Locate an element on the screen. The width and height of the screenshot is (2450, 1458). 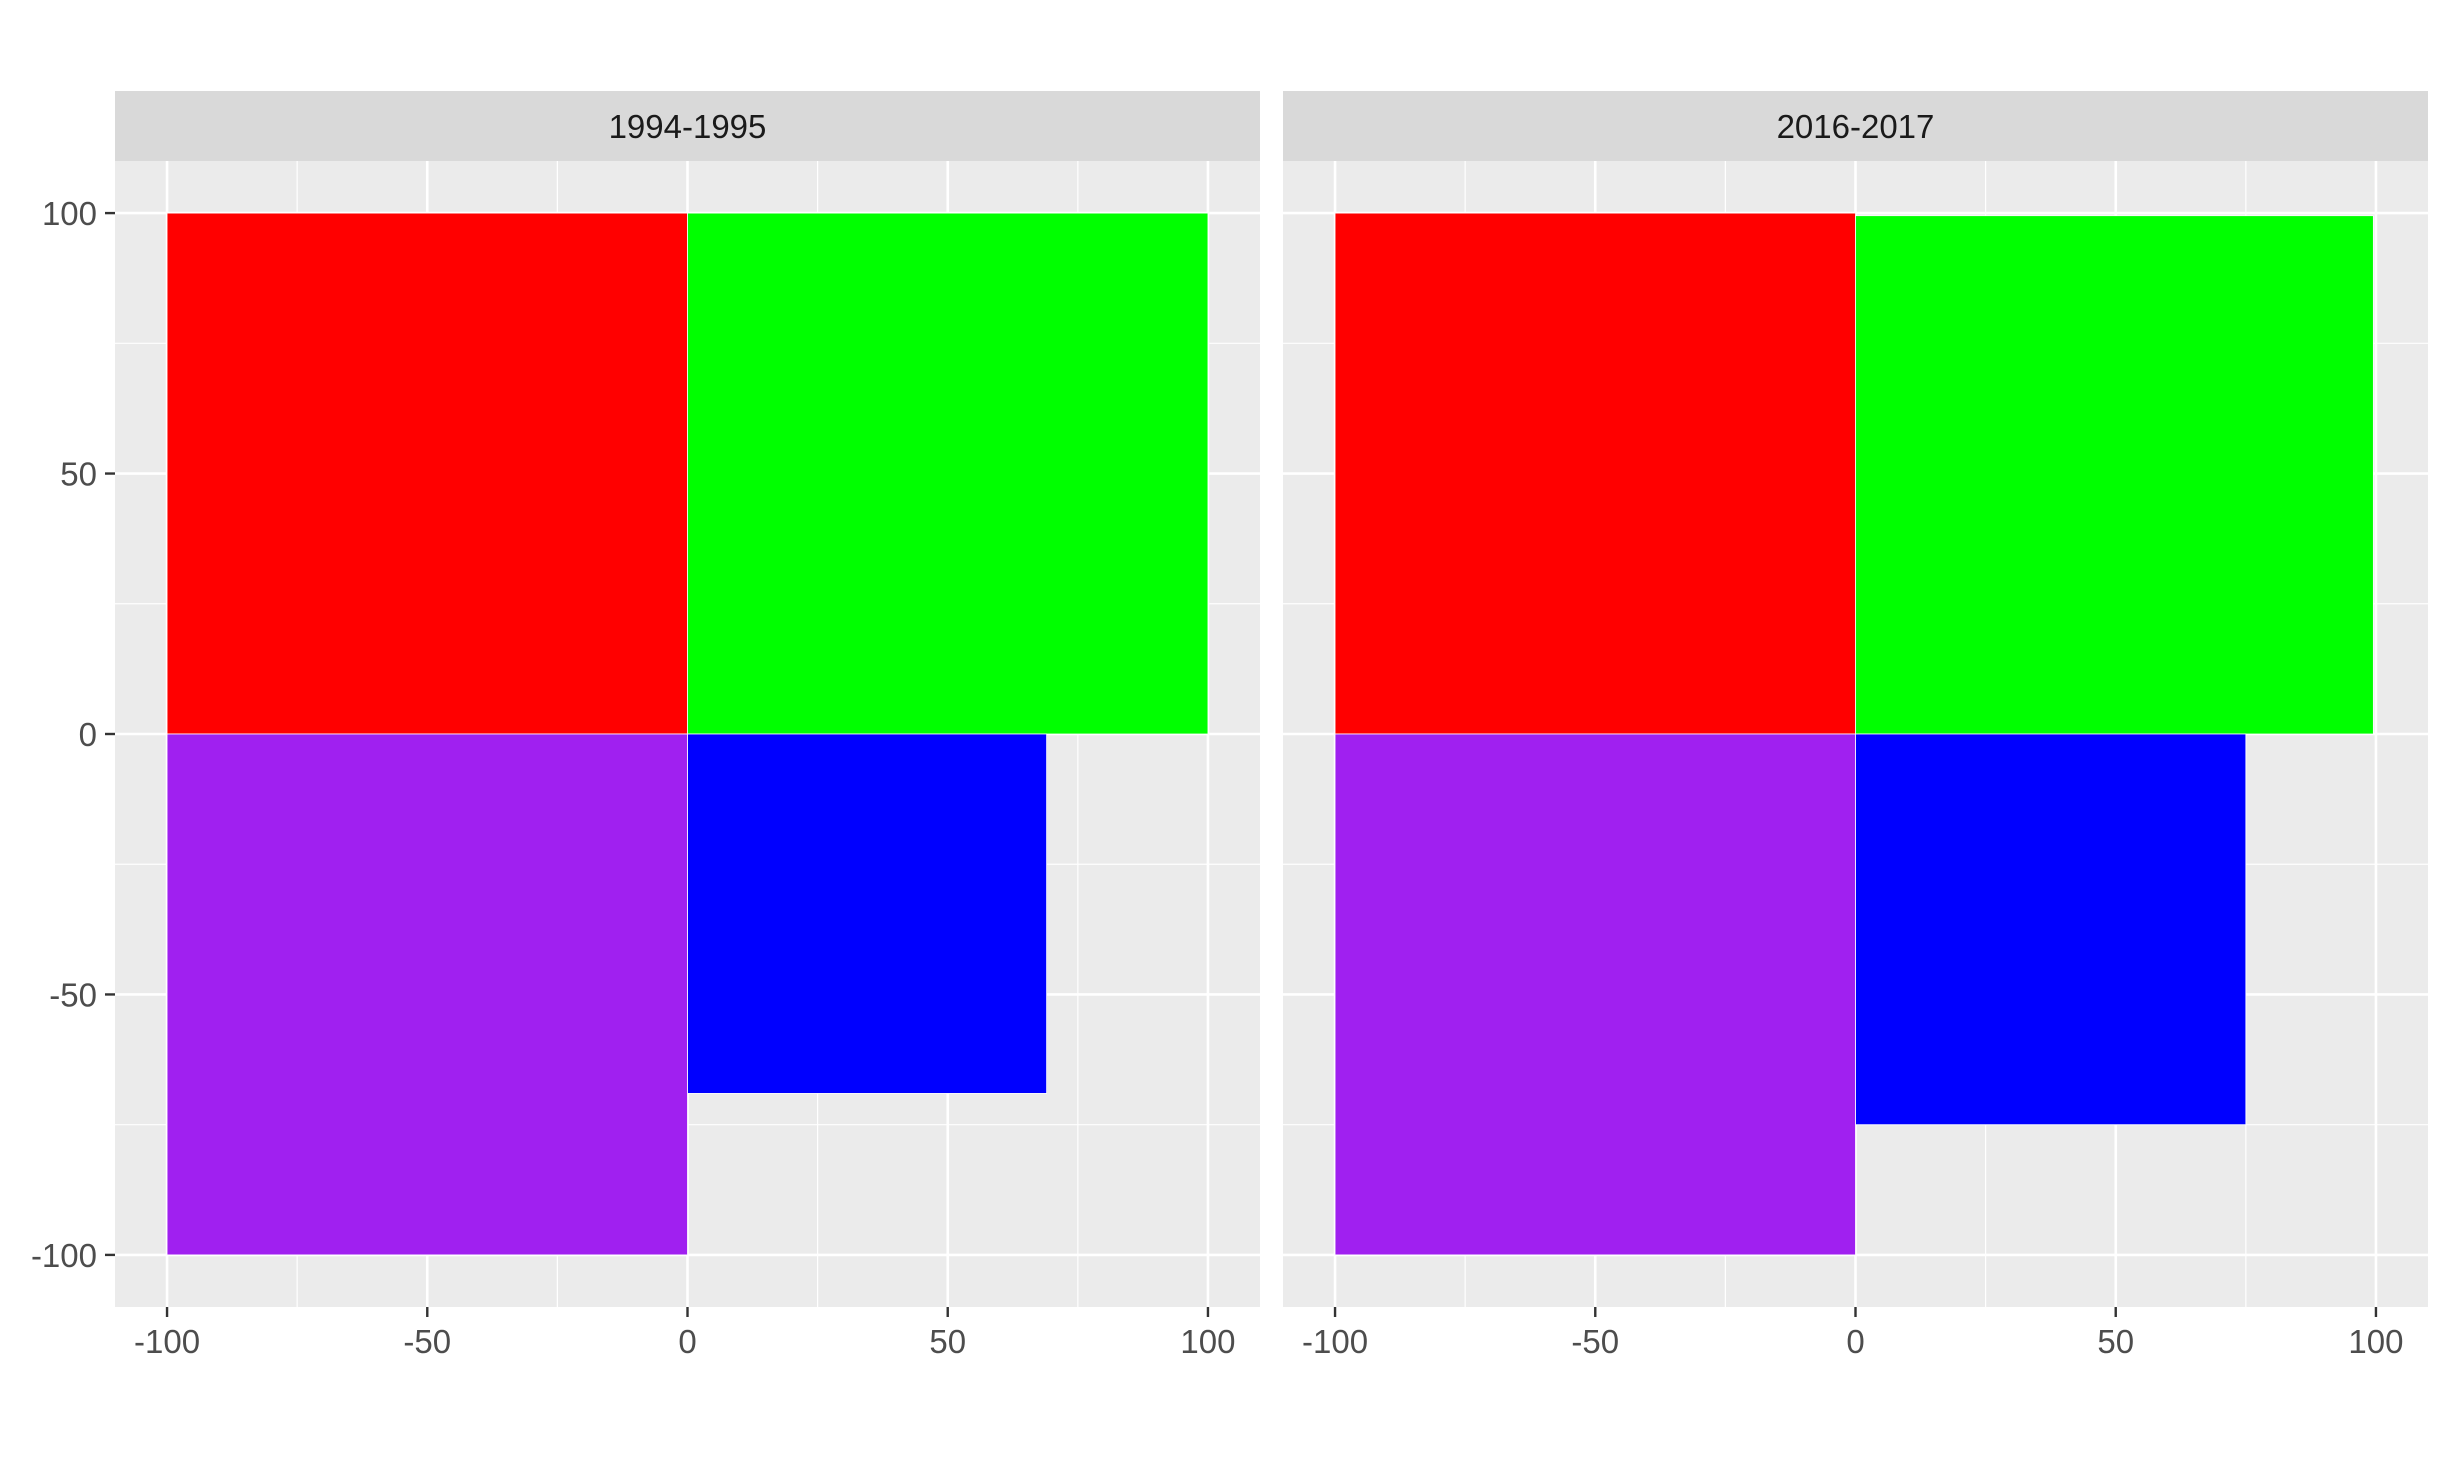
facet-strip-label: 2016-2017 is located at coordinates (1856, 126).